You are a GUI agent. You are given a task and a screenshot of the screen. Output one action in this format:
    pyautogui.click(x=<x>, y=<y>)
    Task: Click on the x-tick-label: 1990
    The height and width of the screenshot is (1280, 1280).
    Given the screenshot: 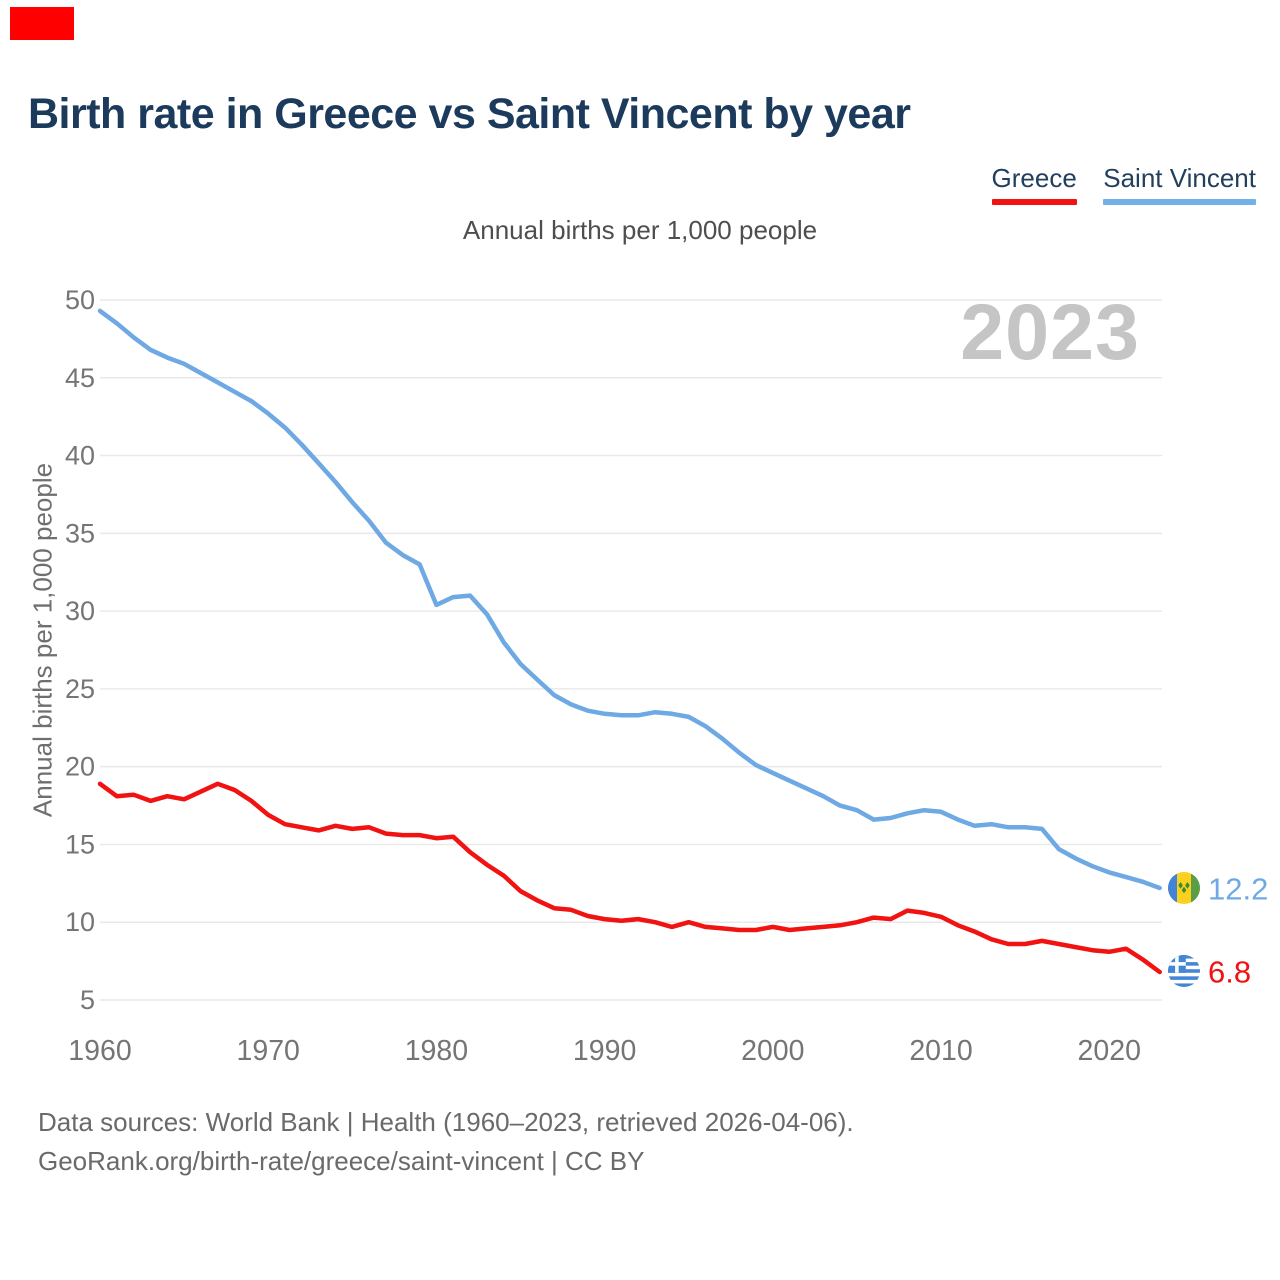 What is the action you would take?
    pyautogui.click(x=604, y=1051)
    